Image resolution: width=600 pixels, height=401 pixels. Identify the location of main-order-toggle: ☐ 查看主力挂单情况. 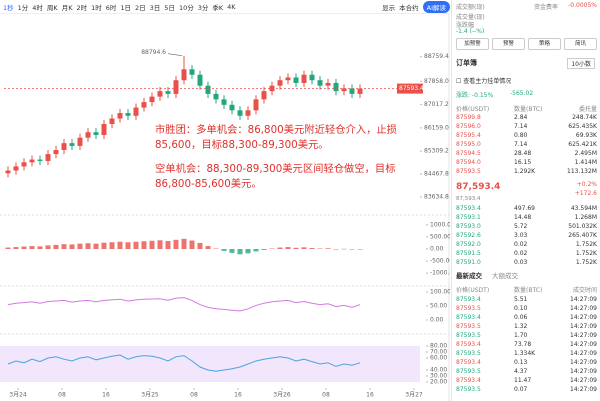
(484, 81).